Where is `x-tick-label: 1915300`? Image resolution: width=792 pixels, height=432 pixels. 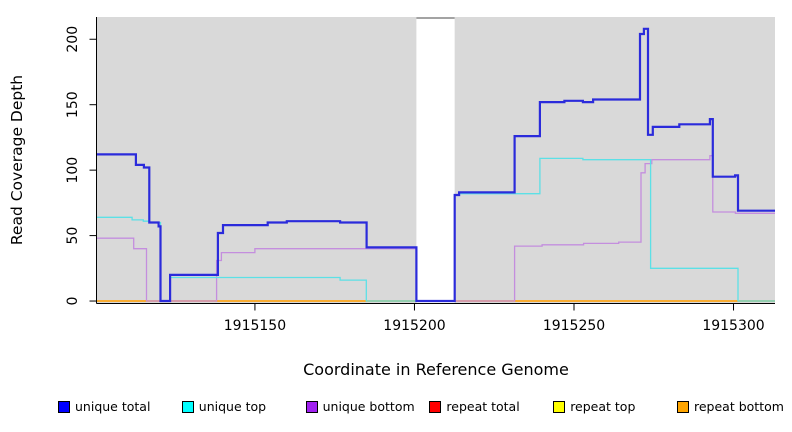 x-tick-label: 1915300 is located at coordinates (733, 326).